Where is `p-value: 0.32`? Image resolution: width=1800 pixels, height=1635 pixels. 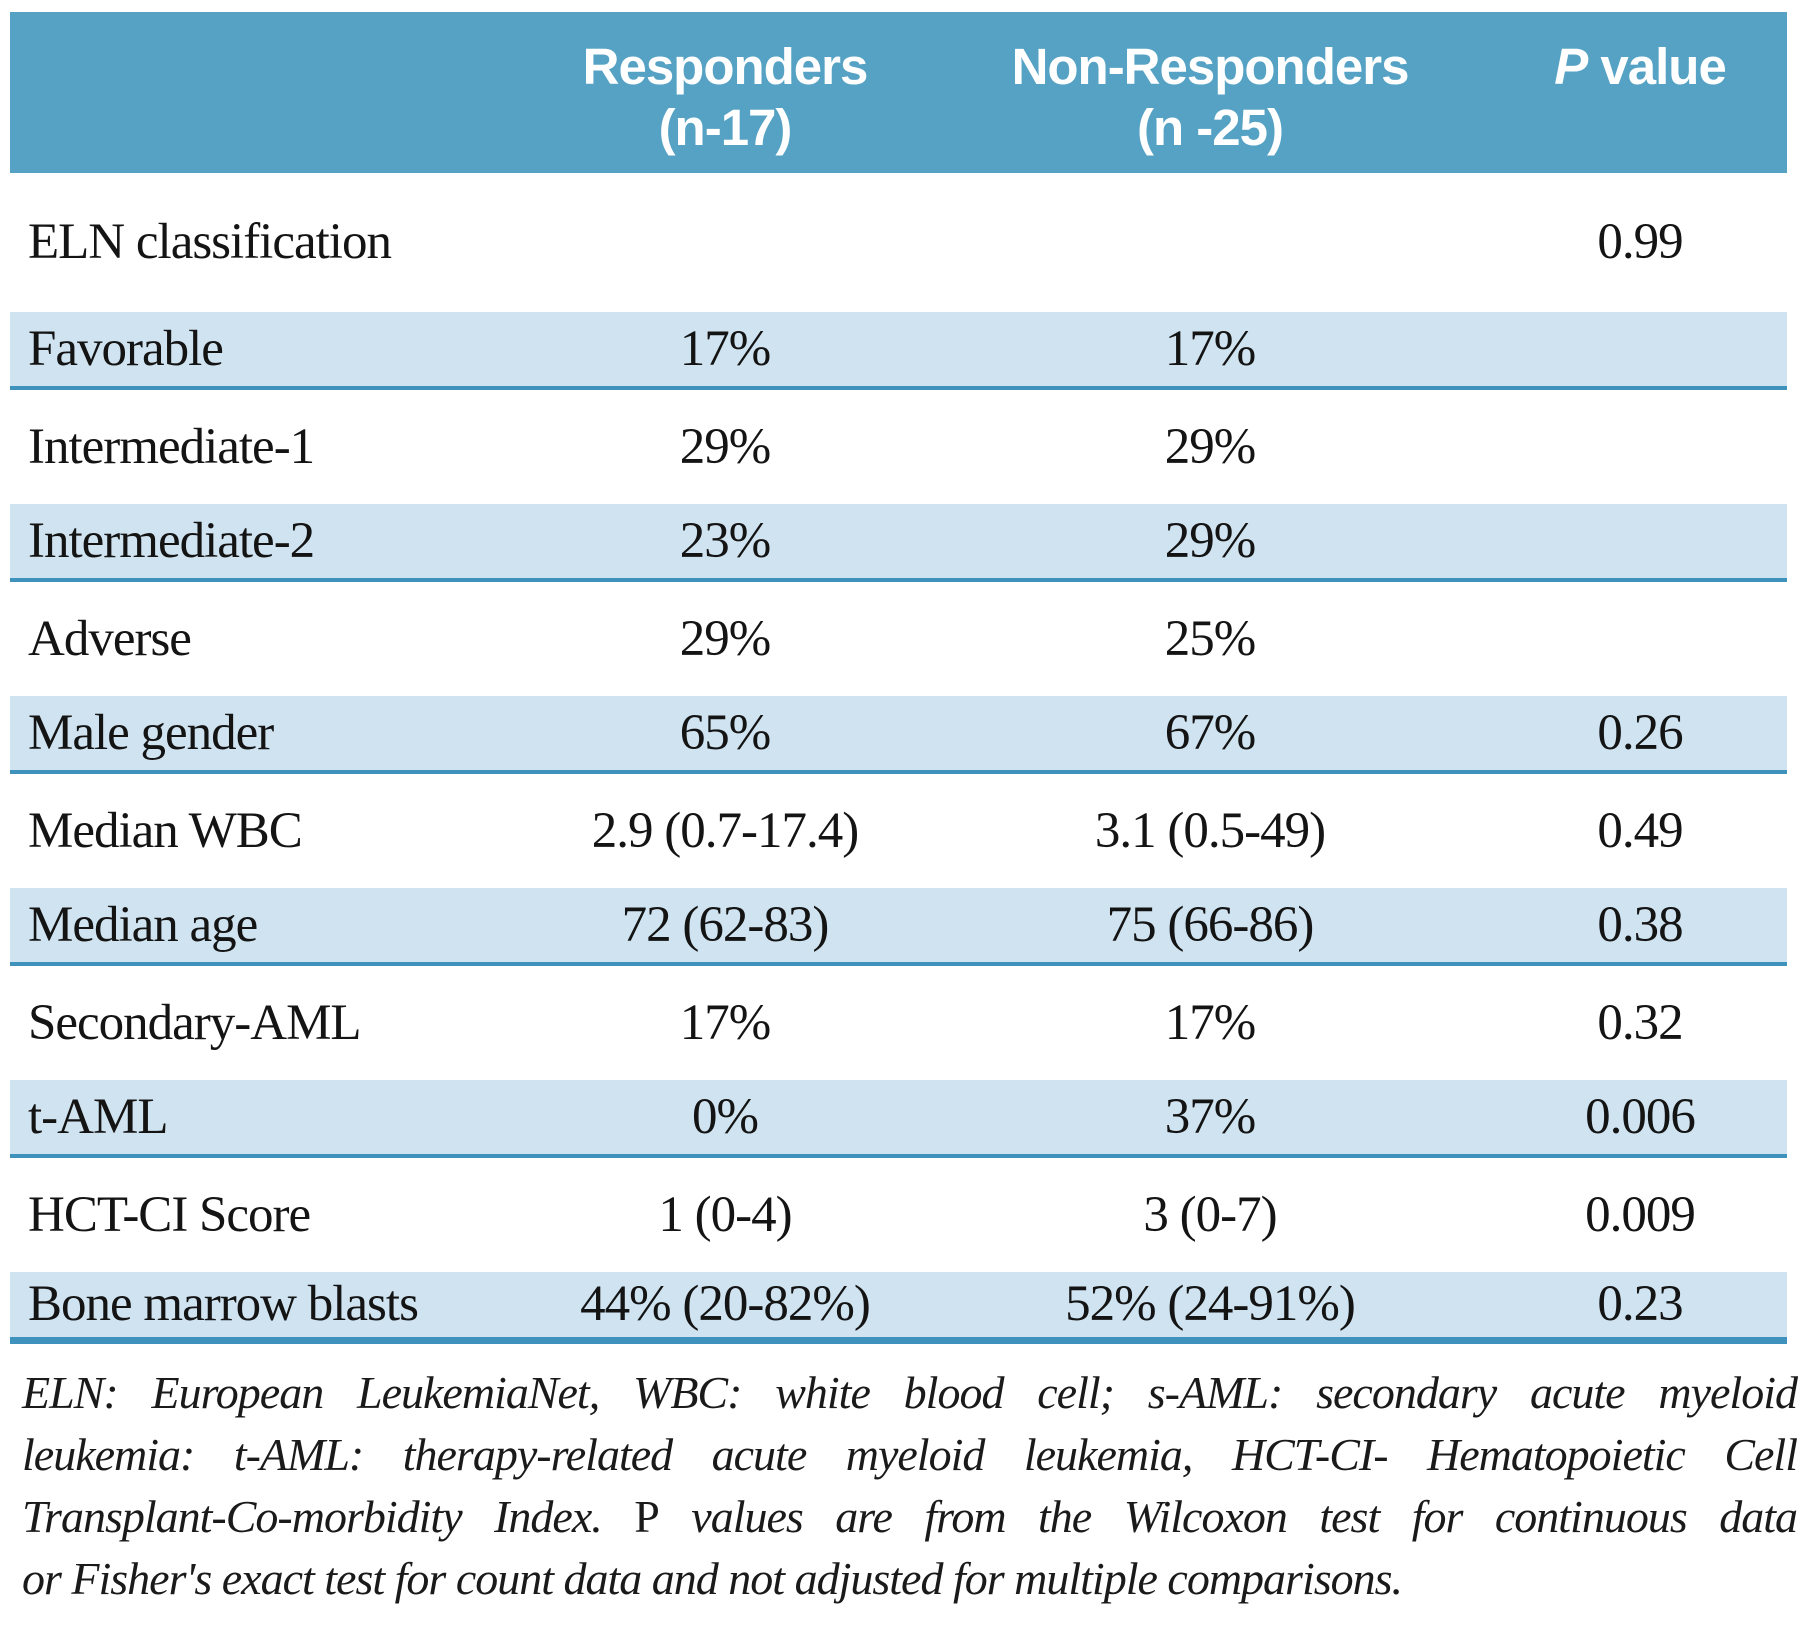 p-value: 0.32 is located at coordinates (1640, 1022).